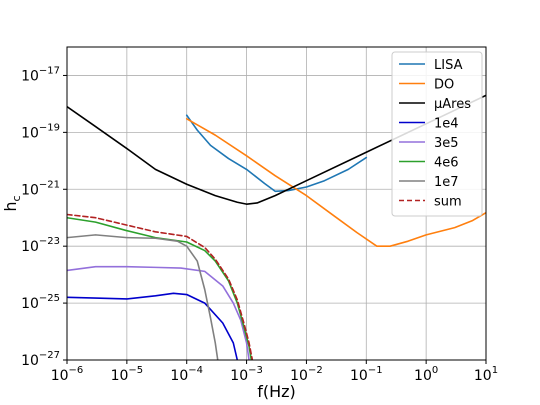  I want to click on legend-label: sum, so click(448, 202).